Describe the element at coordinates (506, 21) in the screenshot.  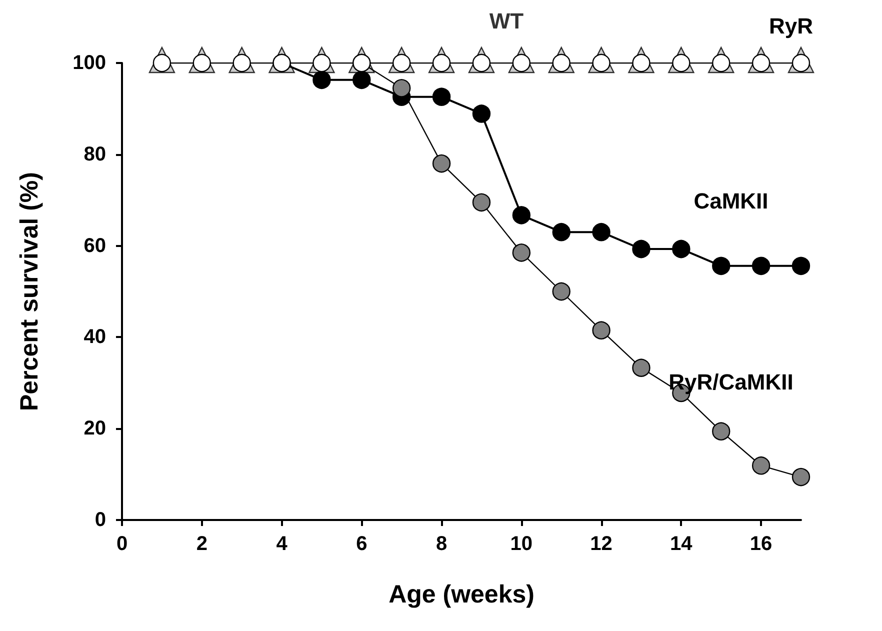
I see `series-label: WT` at that location.